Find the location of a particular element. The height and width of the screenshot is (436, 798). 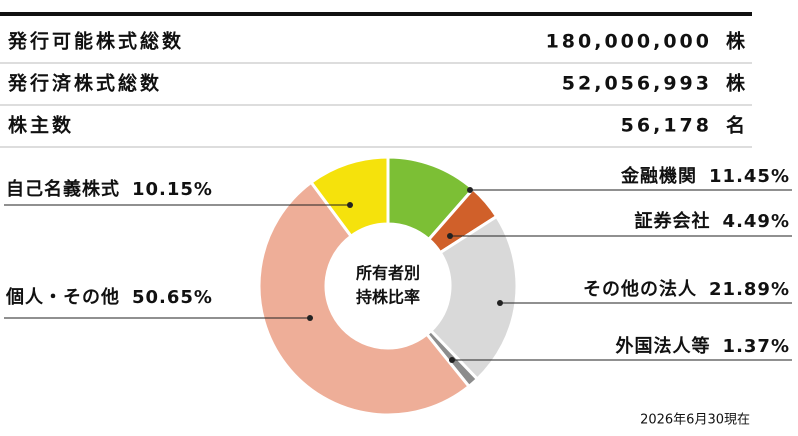

date-note: 2026年6月30現在 is located at coordinates (695, 420).